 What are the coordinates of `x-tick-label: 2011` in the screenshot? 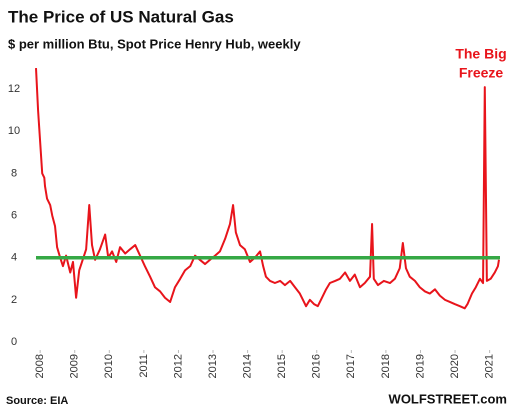 It's located at (144, 366).